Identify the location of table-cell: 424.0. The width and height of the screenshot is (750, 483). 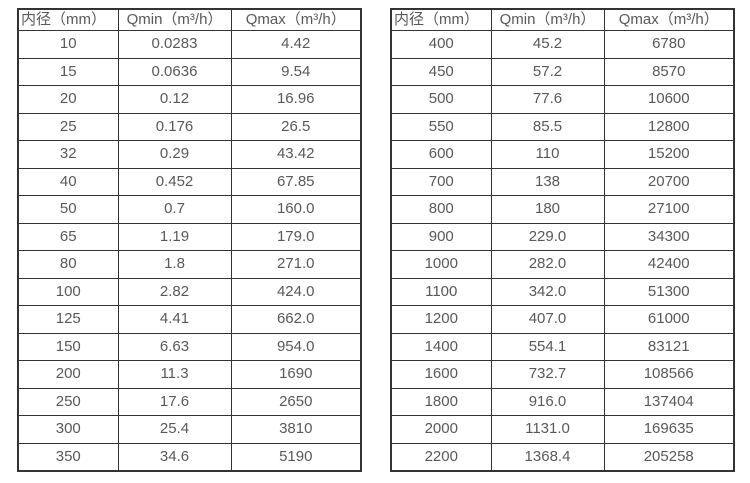
(296, 291).